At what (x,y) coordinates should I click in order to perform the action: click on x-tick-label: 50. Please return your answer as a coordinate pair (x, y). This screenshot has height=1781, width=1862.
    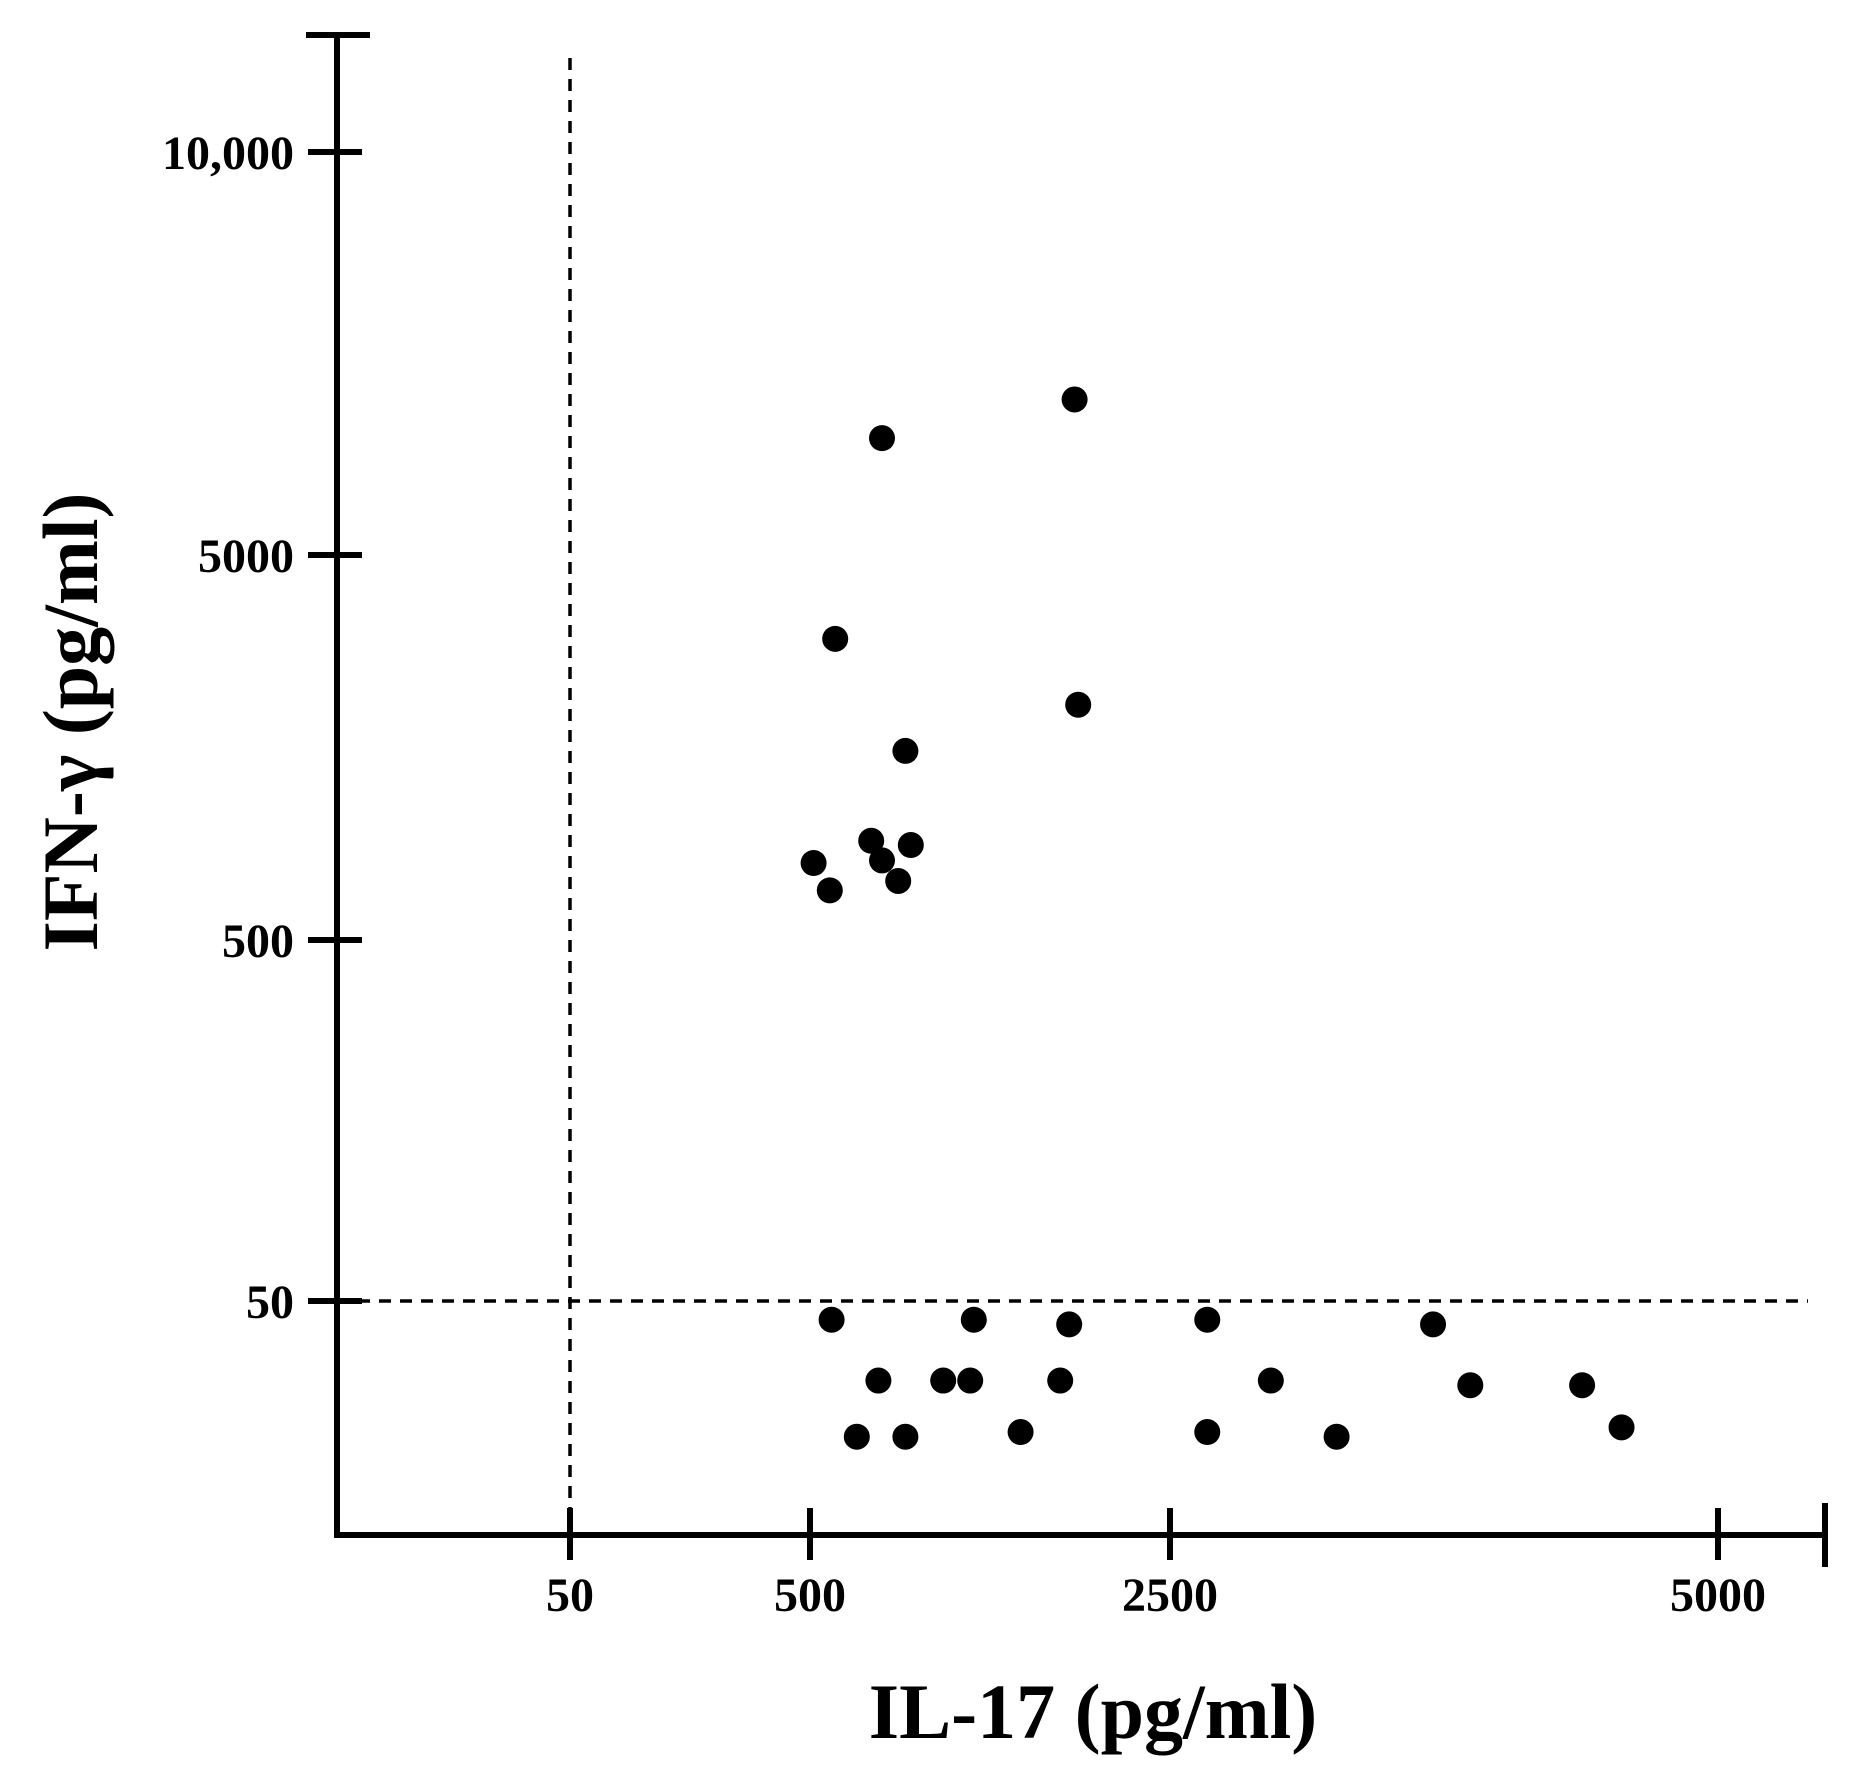
    Looking at the image, I should click on (570, 1595).